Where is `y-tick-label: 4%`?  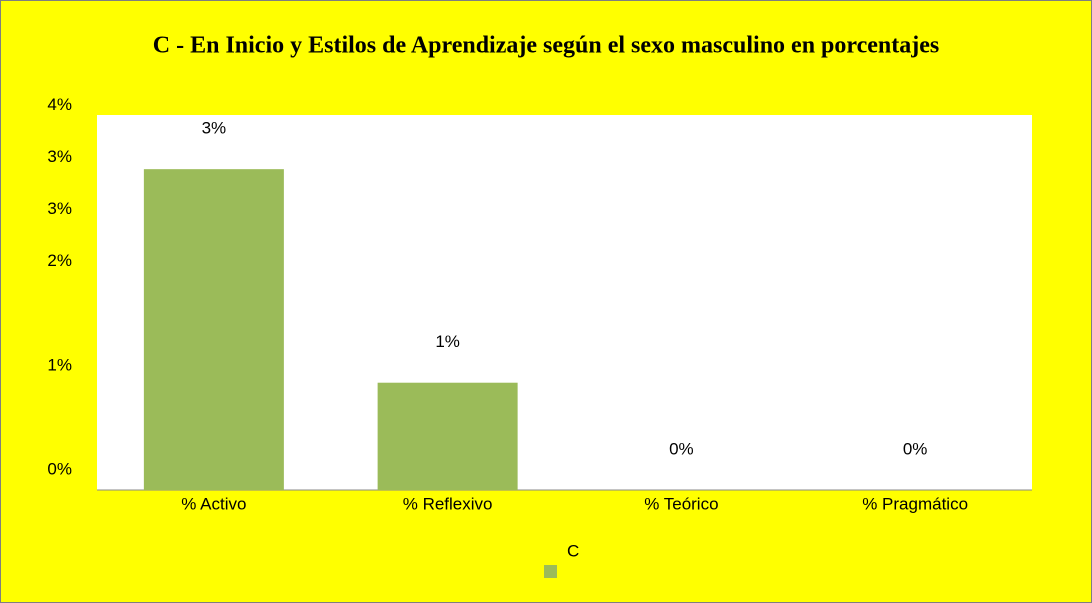 y-tick-label: 4% is located at coordinates (59, 104).